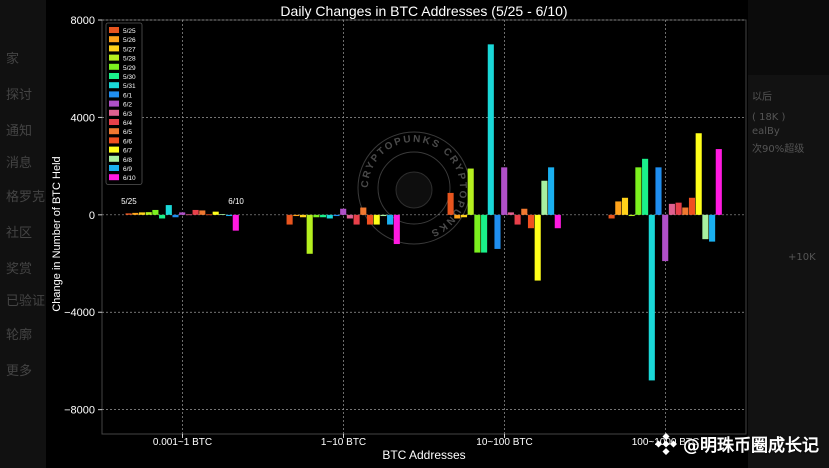 This screenshot has width=829, height=468. Describe the element at coordinates (26, 197) in the screenshot. I see `background-sidebar-item: 格罗克` at that location.